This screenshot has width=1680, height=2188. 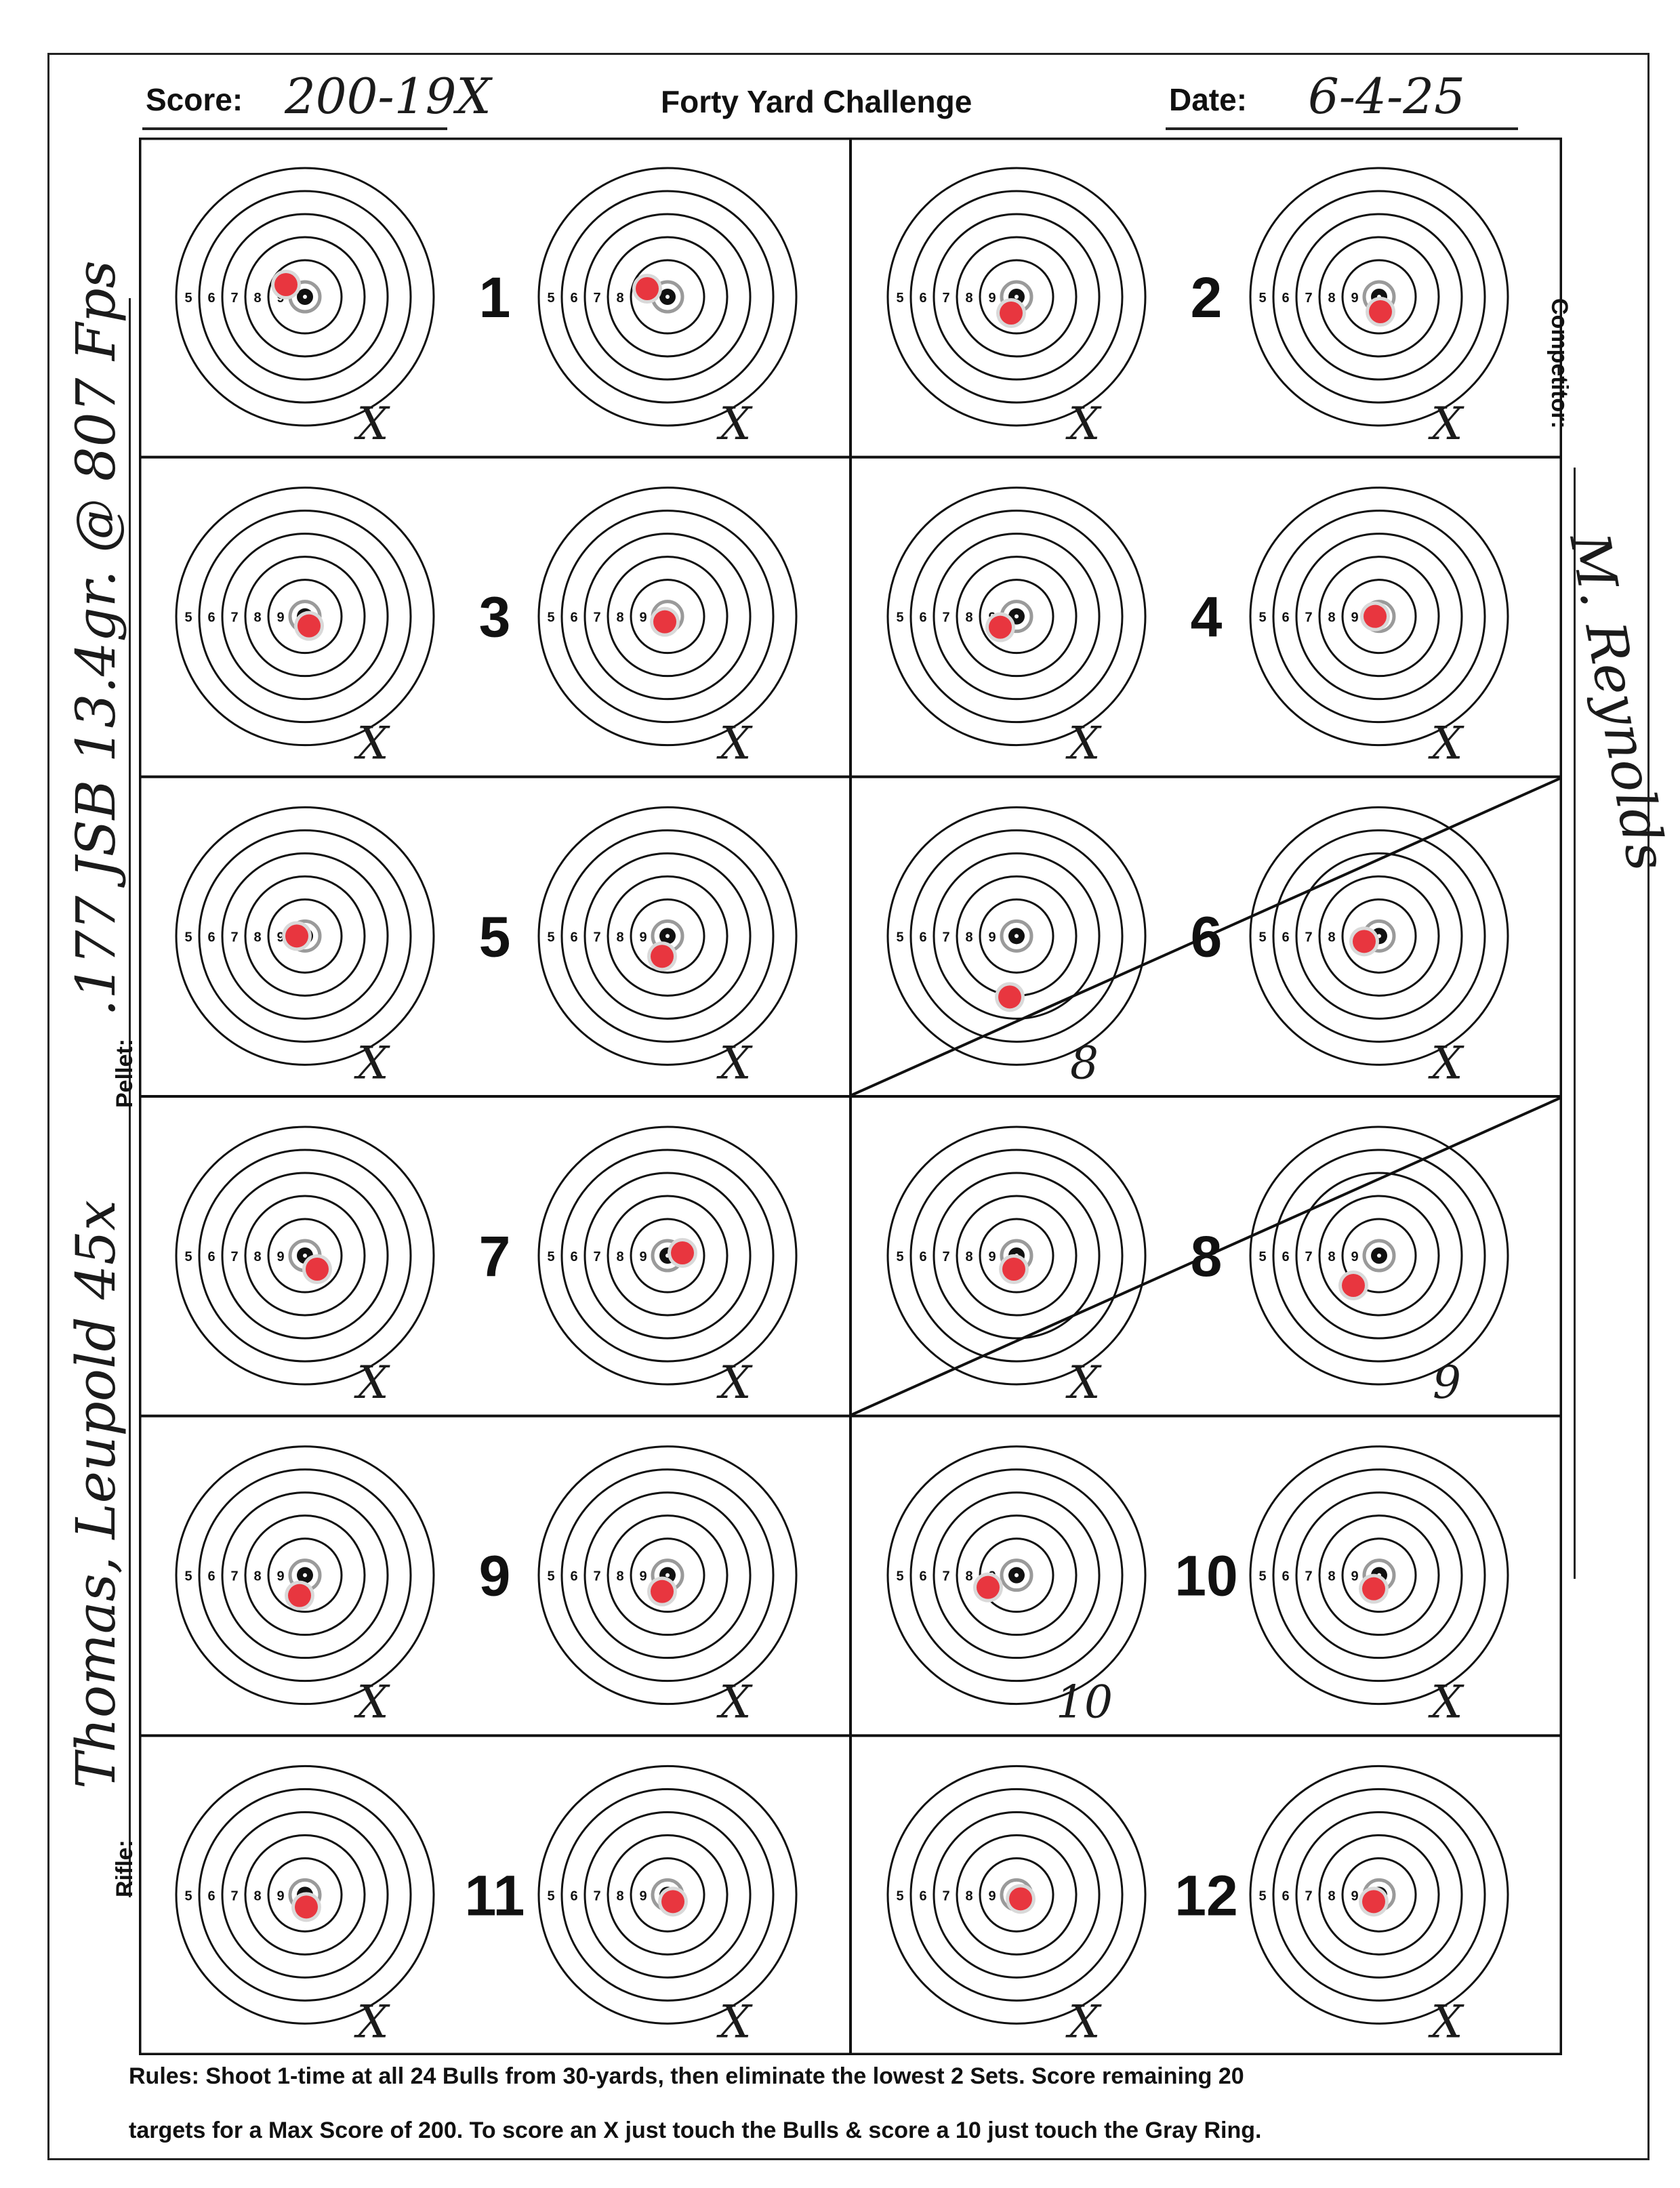 I want to click on bull-target: 5 6 7 8 9 8, so click(x=1017, y=948).